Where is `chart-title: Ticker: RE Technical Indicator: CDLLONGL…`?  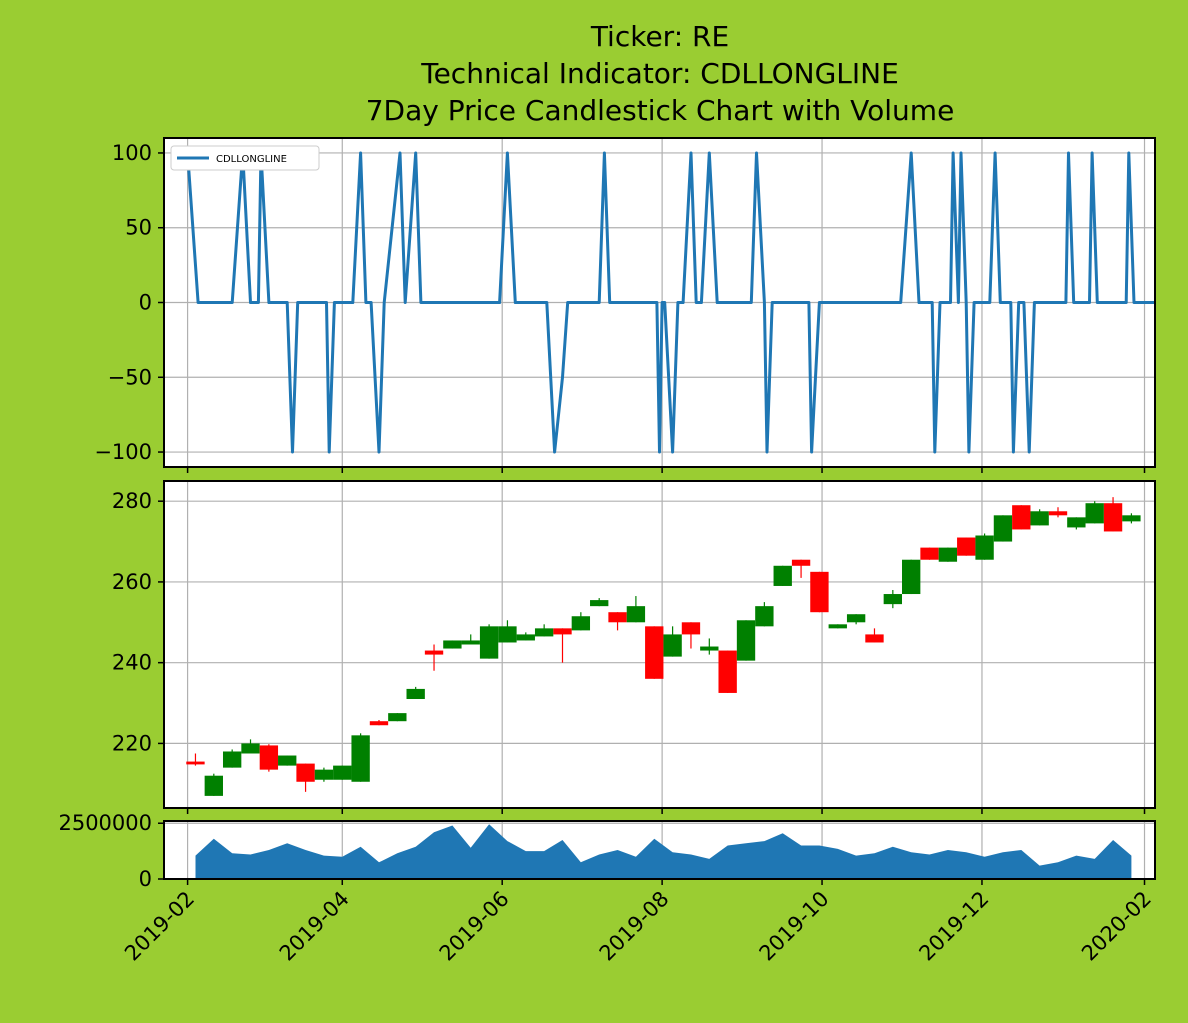 chart-title: Ticker: RE Technical Indicator: CDLLONGL… is located at coordinates (660, 73).